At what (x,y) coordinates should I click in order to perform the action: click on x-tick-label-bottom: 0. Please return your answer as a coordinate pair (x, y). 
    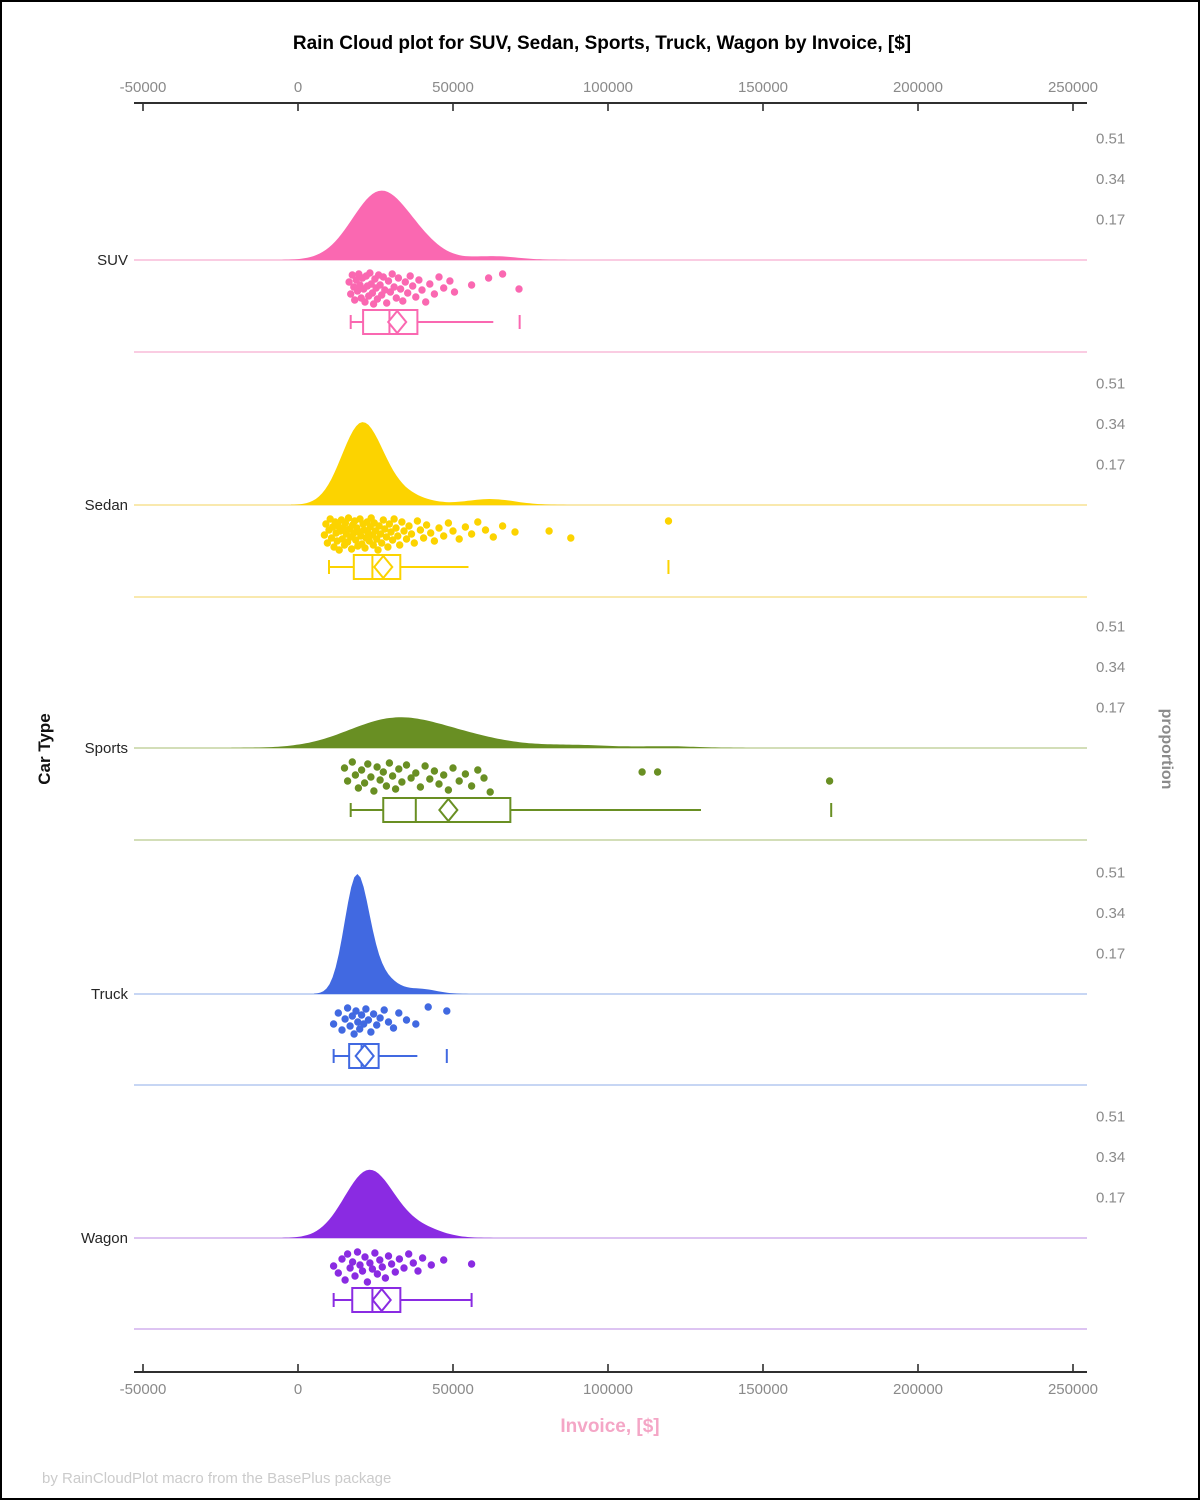
    Looking at the image, I should click on (298, 1389).